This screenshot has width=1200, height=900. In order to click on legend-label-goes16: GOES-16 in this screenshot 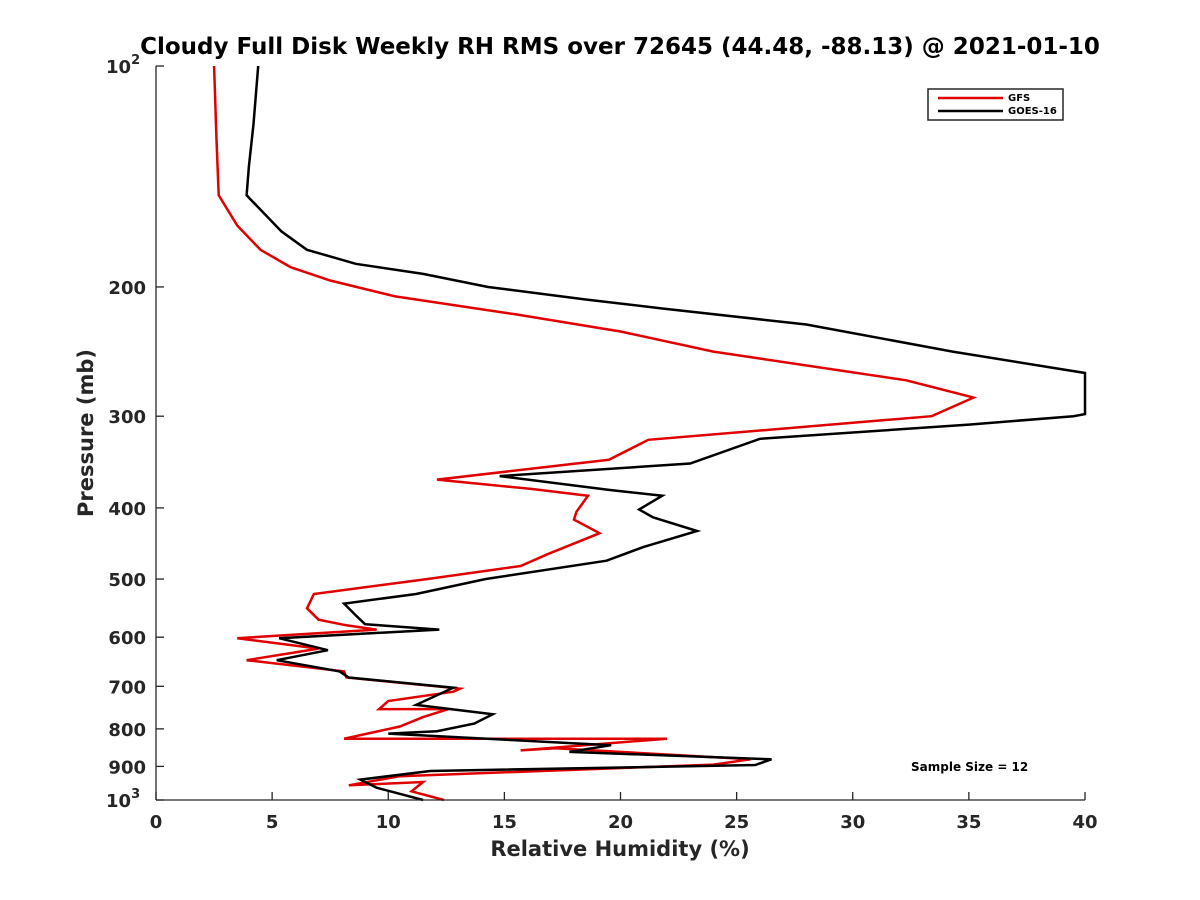, I will do `click(1032, 111)`.